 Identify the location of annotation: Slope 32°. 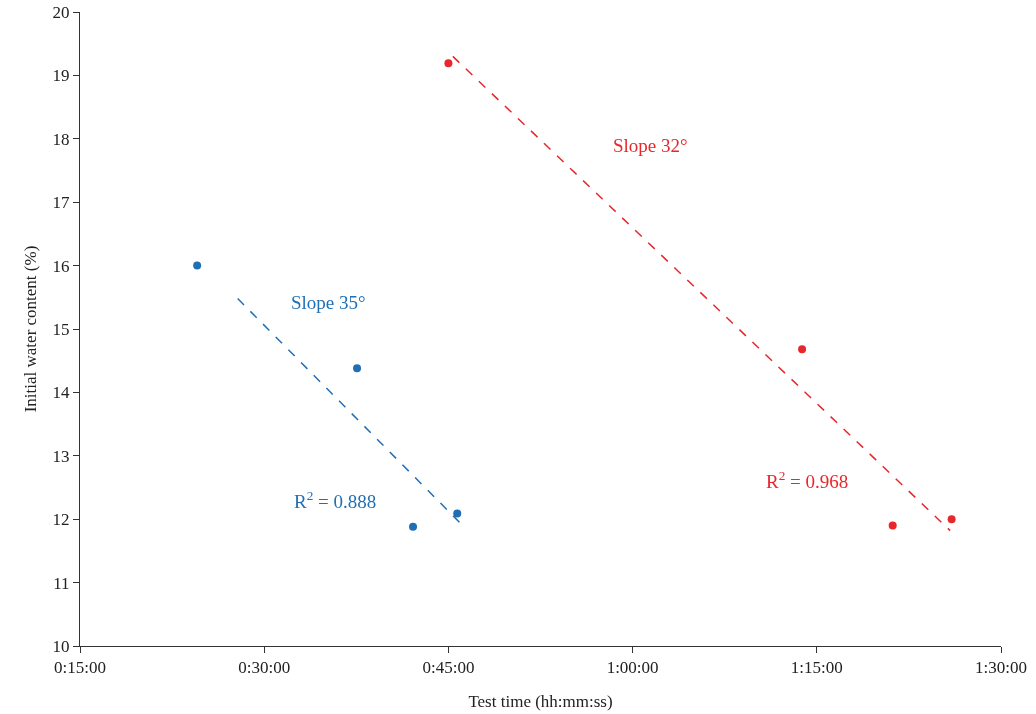
(650, 145).